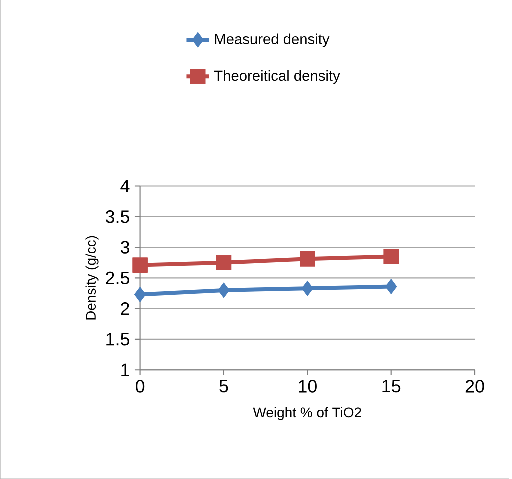  What do you see at coordinates (140, 386) in the screenshot?
I see `x-tick-label: 0` at bounding box center [140, 386].